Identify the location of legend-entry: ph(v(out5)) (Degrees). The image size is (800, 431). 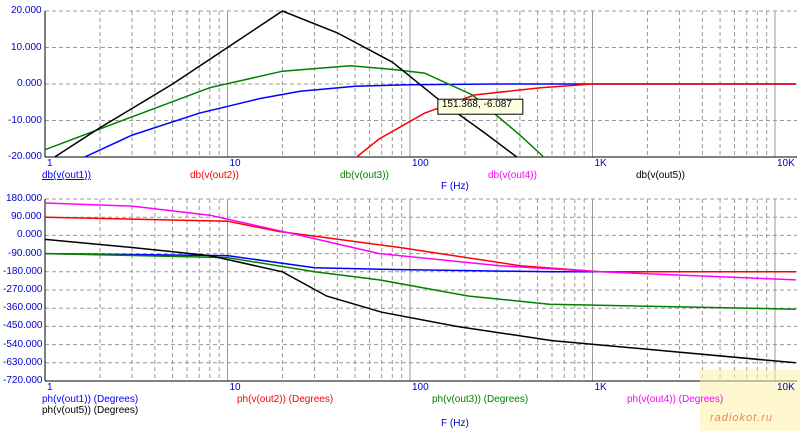
(90, 410).